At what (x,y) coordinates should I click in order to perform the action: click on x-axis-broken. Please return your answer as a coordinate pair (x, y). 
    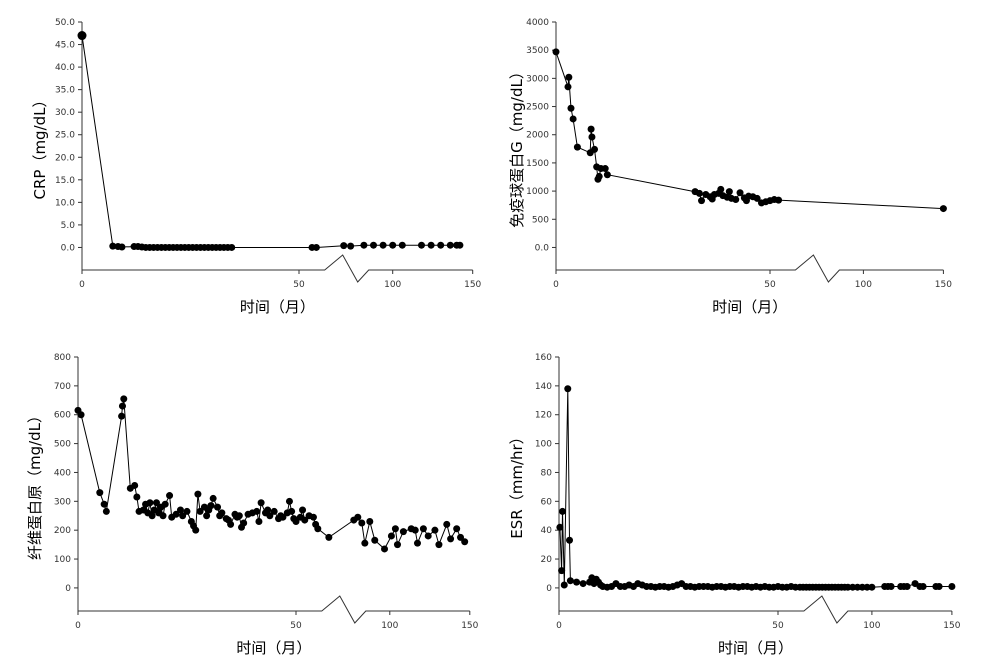
    Looking at the image, I should click on (750, 268).